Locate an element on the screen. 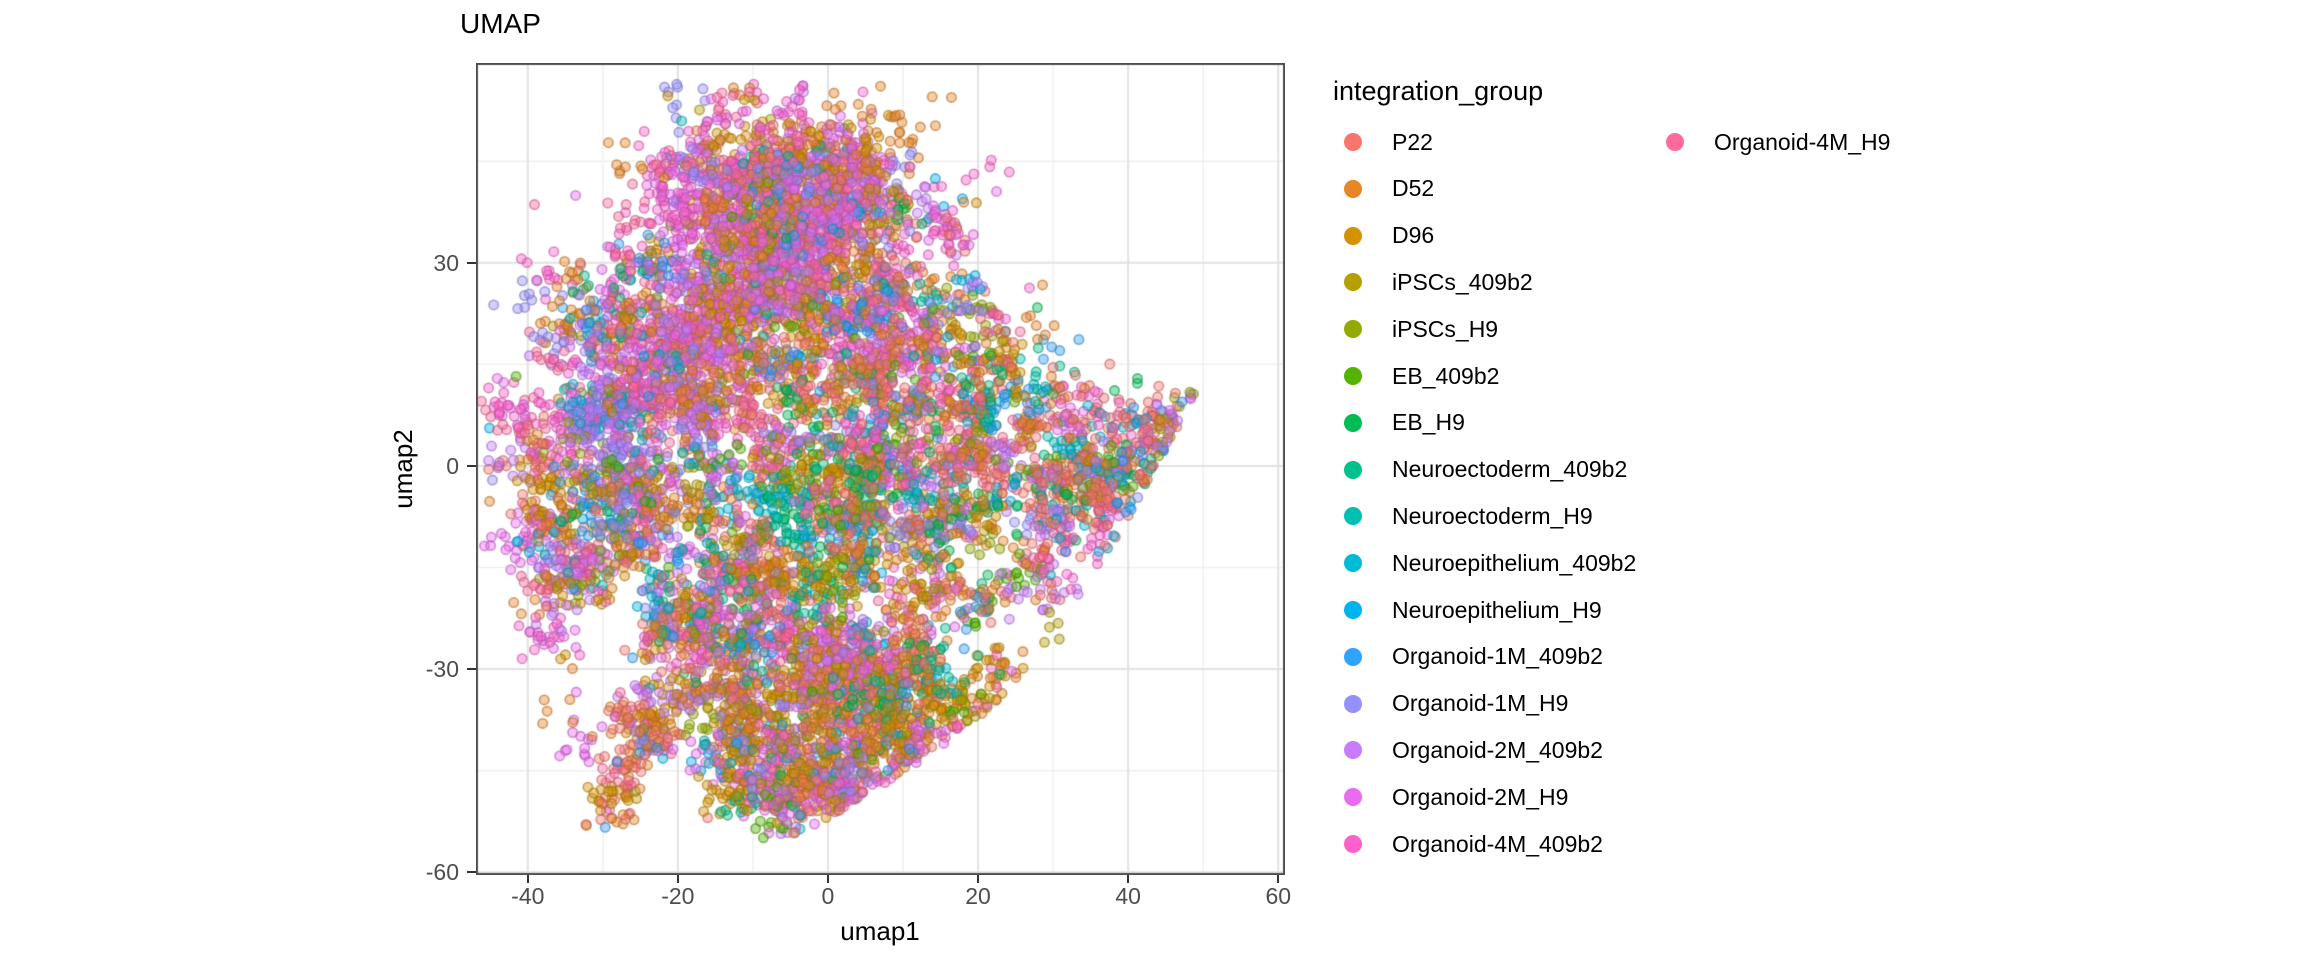 The height and width of the screenshot is (960, 2304). legend-item-Organoid-4M_H9: Organoid-4M_H9 is located at coordinates (1778, 142).